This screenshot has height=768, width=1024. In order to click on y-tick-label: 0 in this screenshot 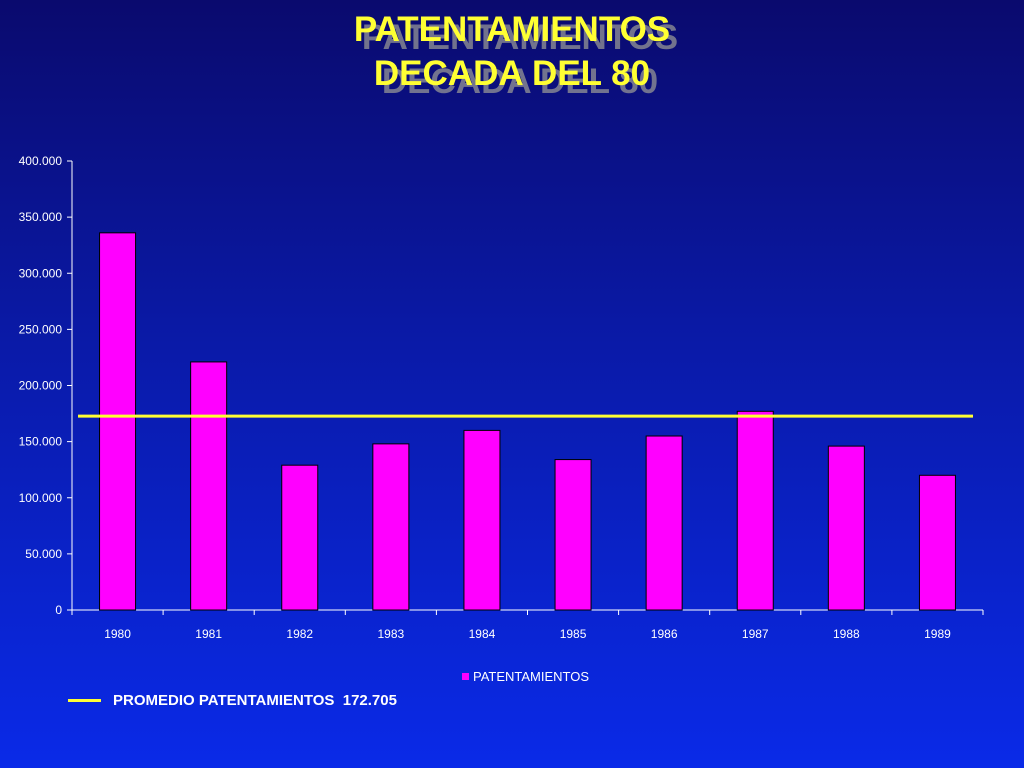, I will do `click(58, 610)`.